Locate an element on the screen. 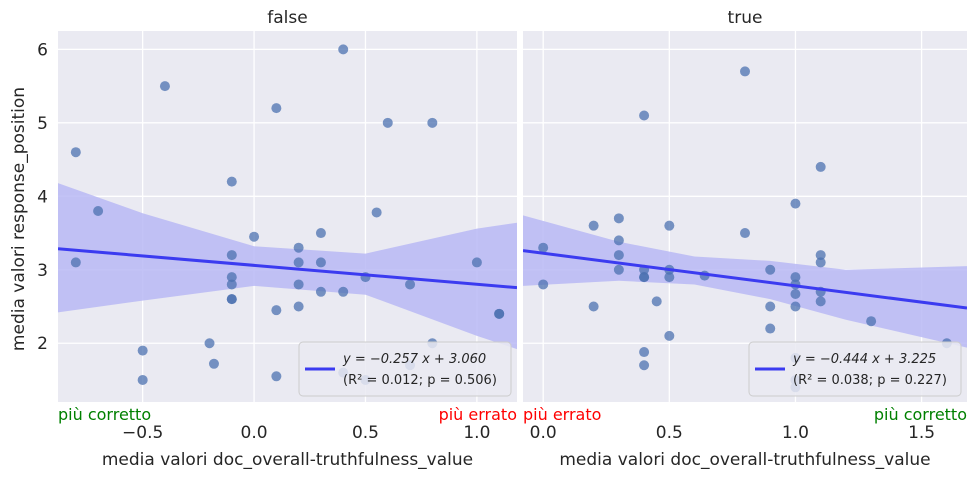 The height and width of the screenshot is (477, 978). y-tick-label: 3 is located at coordinates (42, 271).